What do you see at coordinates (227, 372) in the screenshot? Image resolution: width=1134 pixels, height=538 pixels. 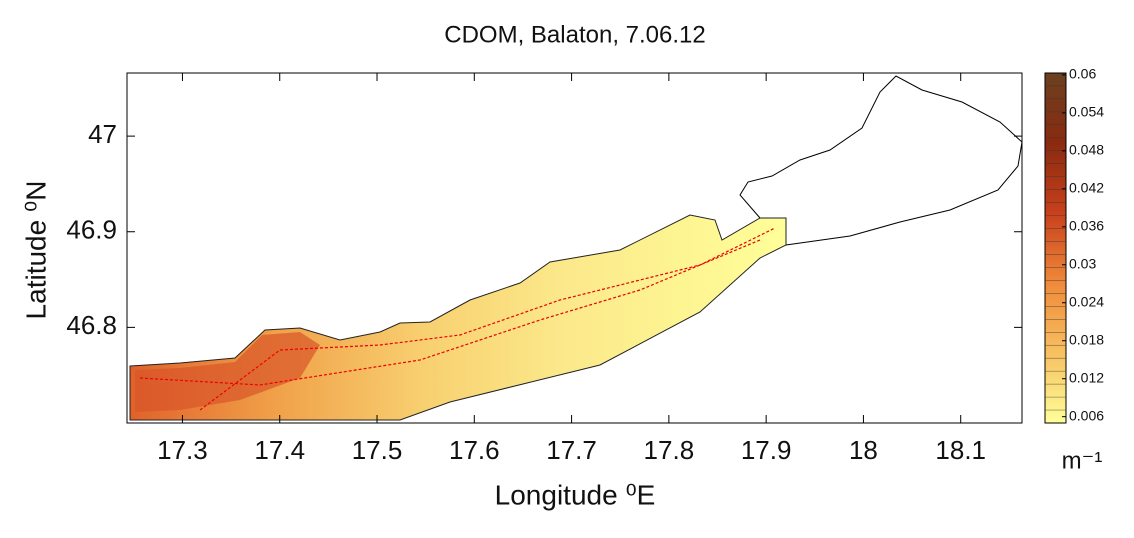 I see `high-cdom-zone` at bounding box center [227, 372].